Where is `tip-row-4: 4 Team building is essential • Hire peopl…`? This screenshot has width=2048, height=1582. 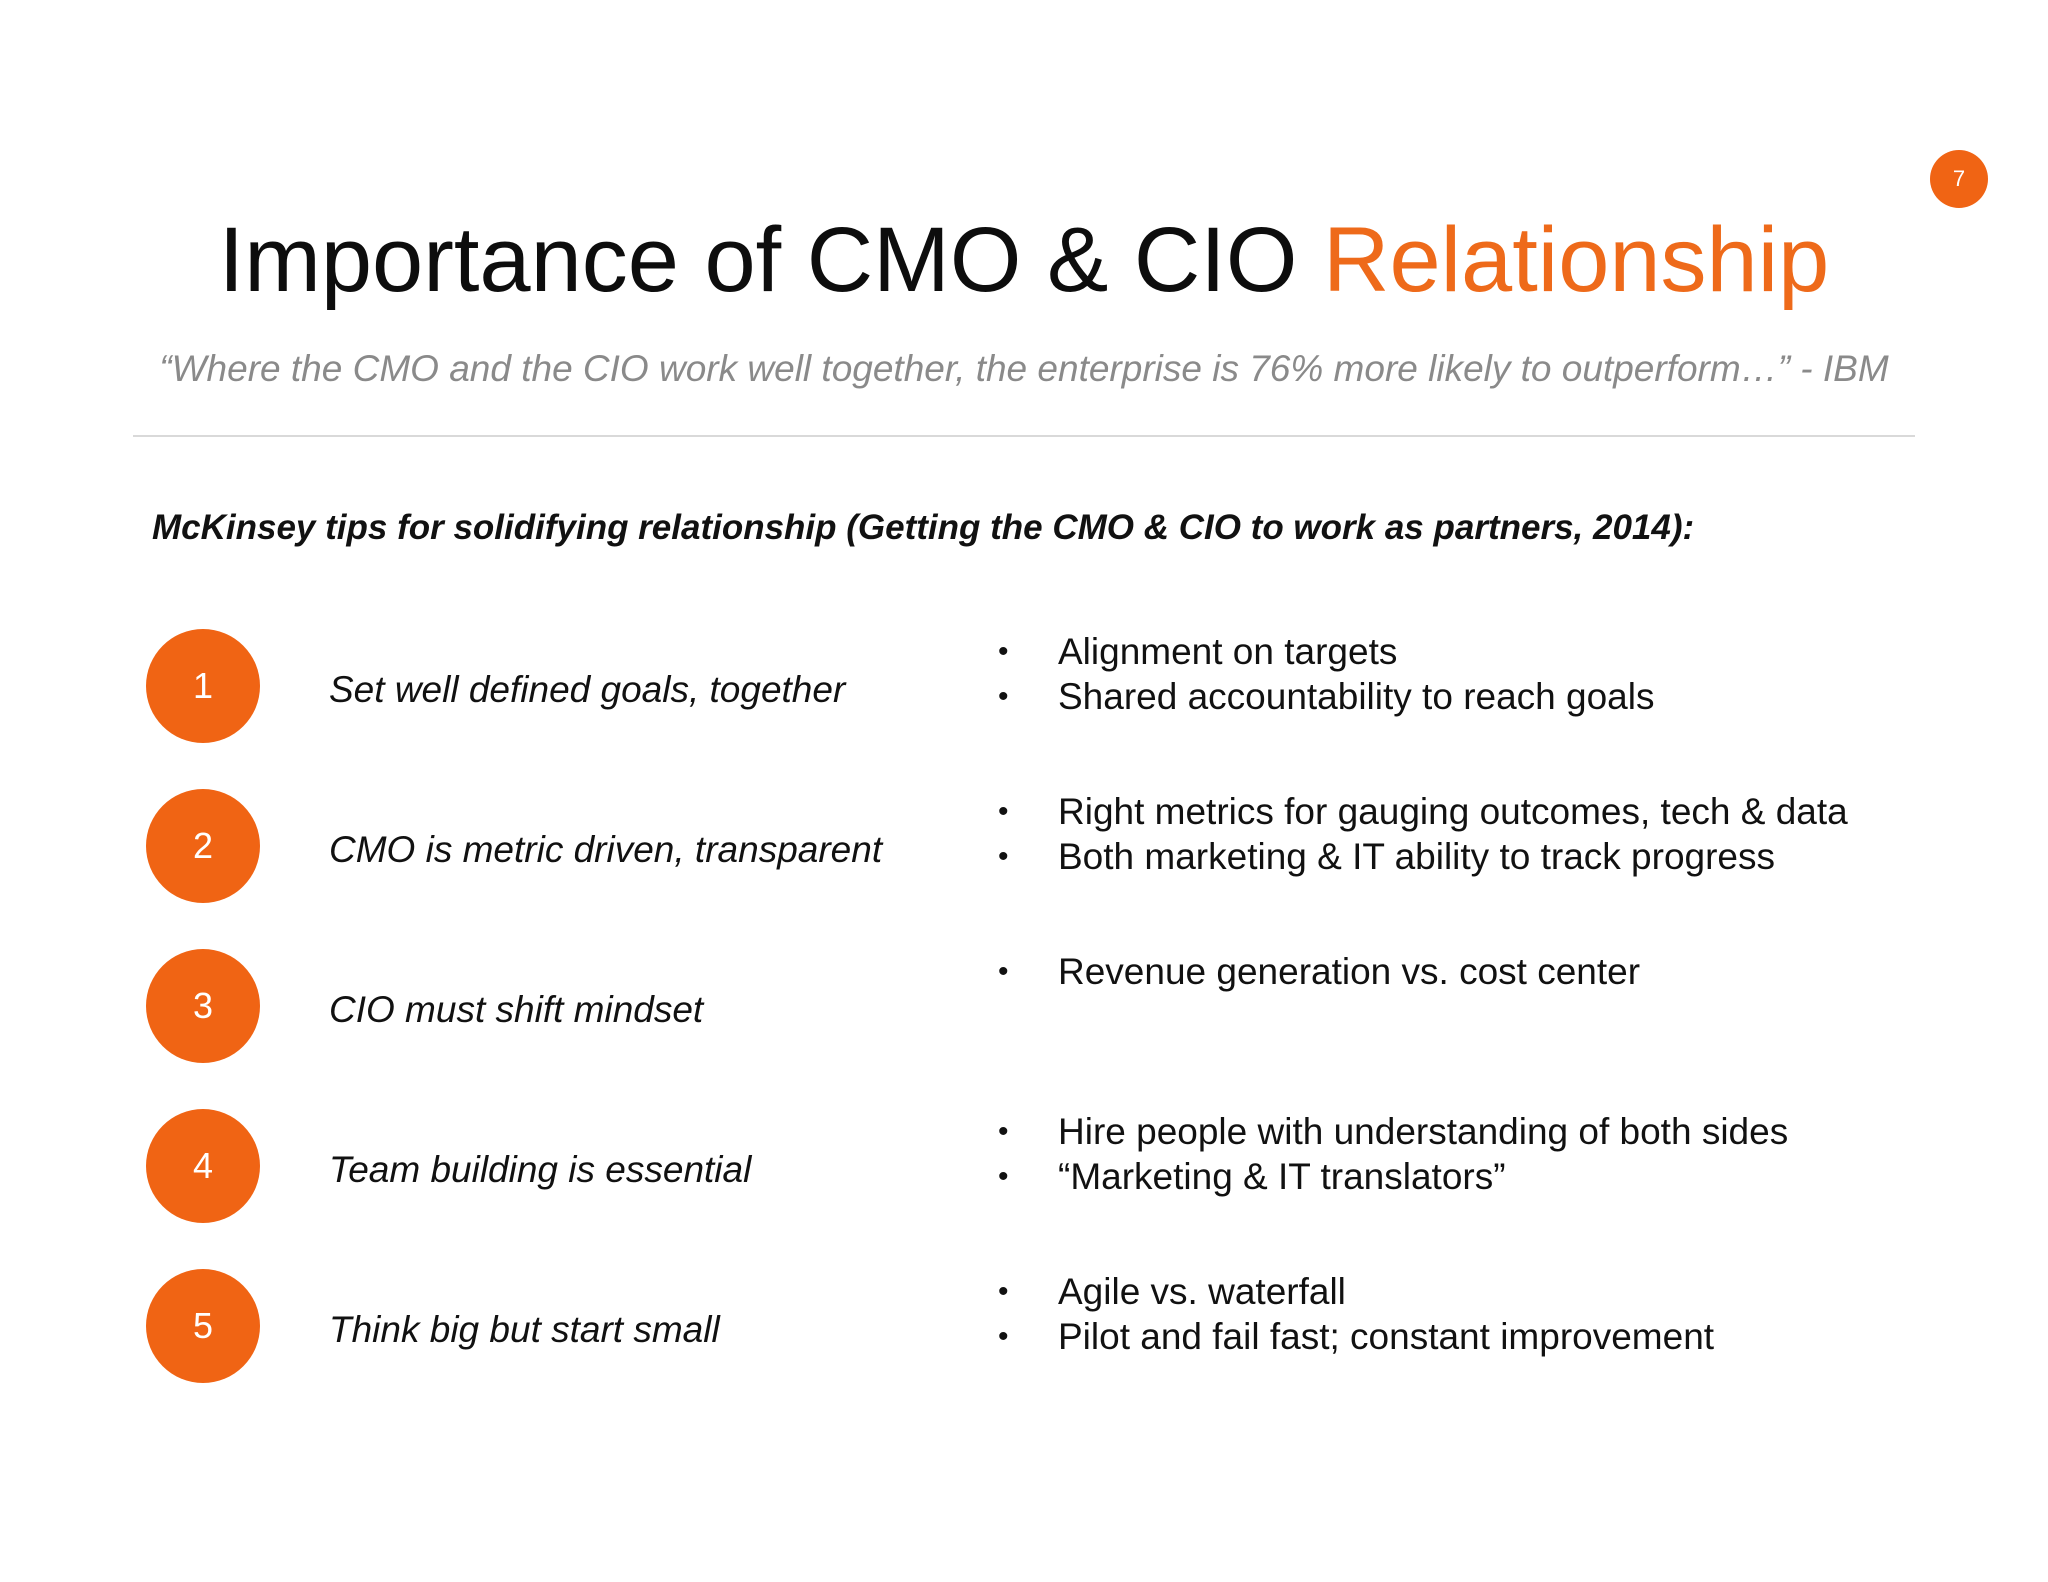
tip-row-4: 4 Team building is essential • Hire peopl… is located at coordinates (1024, 1169).